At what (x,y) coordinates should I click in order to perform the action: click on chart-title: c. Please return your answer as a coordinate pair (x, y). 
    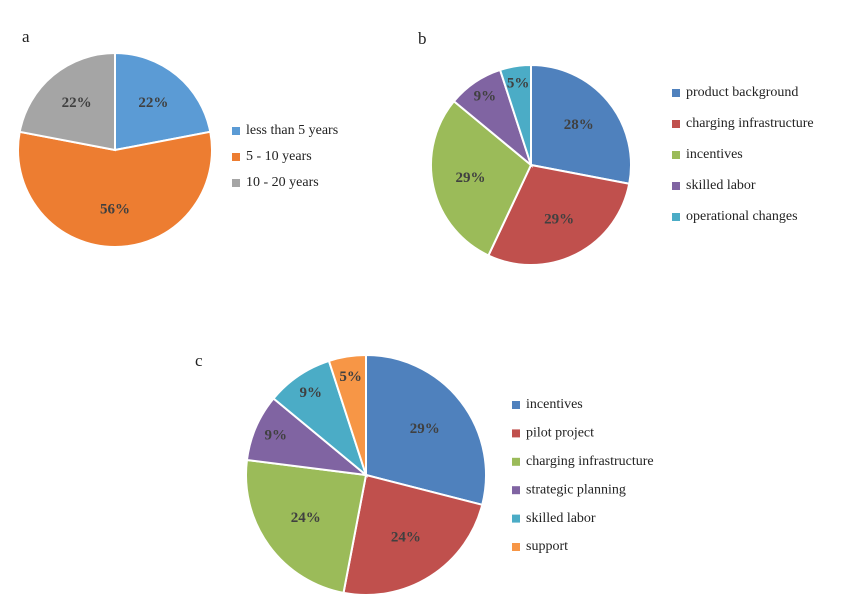
    Looking at the image, I should click on (199, 360).